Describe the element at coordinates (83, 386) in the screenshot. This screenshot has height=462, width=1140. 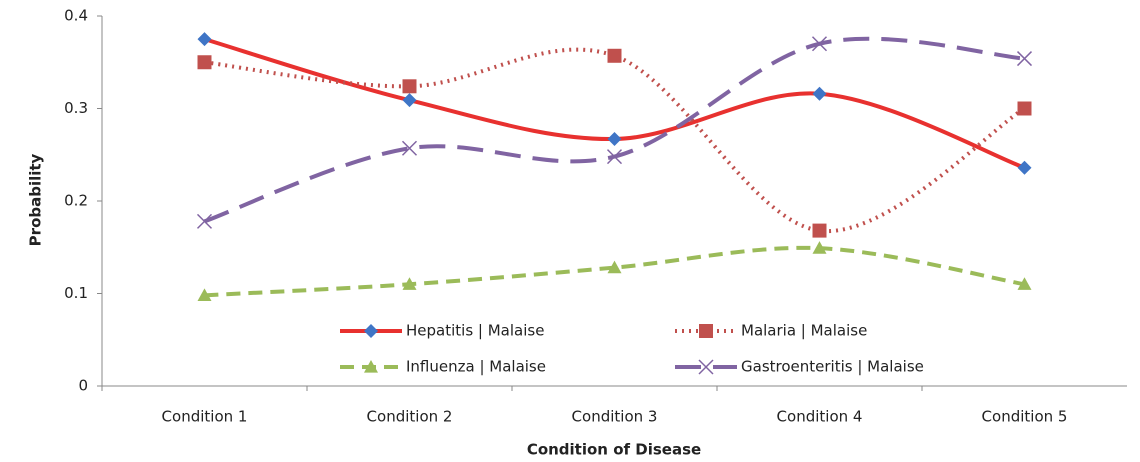
I see `y-tick-label: 0` at that location.